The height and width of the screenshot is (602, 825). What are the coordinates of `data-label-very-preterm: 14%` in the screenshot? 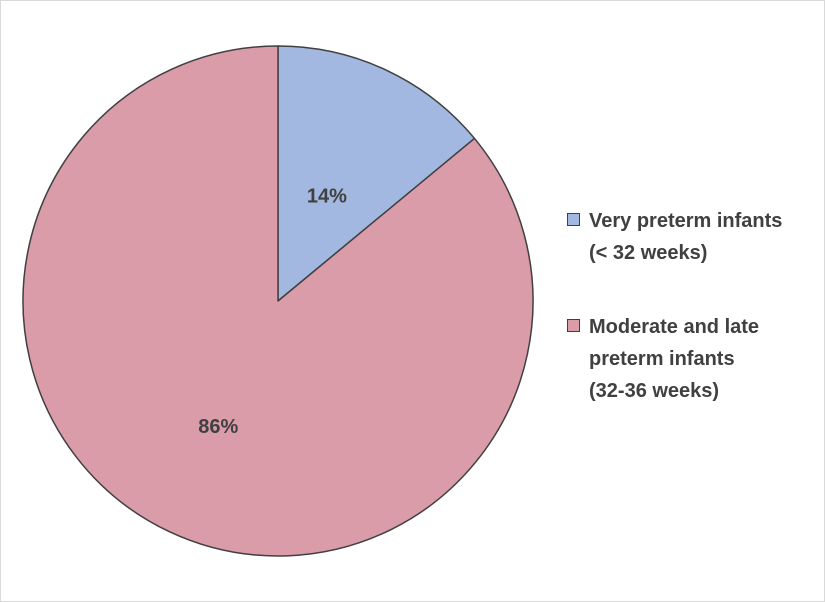 It's located at (327, 196).